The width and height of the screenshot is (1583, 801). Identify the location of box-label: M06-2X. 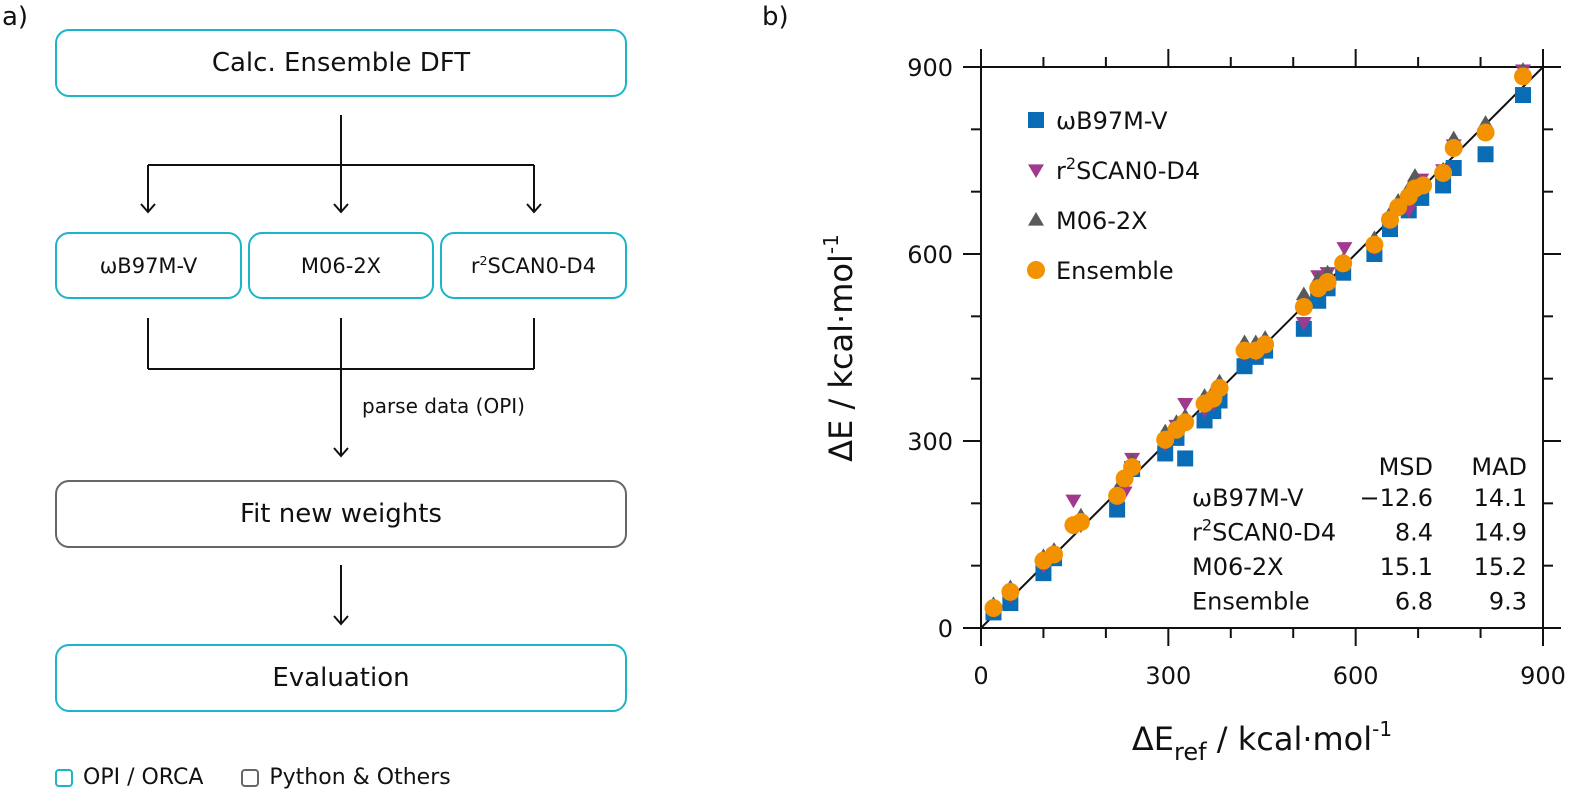
(341, 265).